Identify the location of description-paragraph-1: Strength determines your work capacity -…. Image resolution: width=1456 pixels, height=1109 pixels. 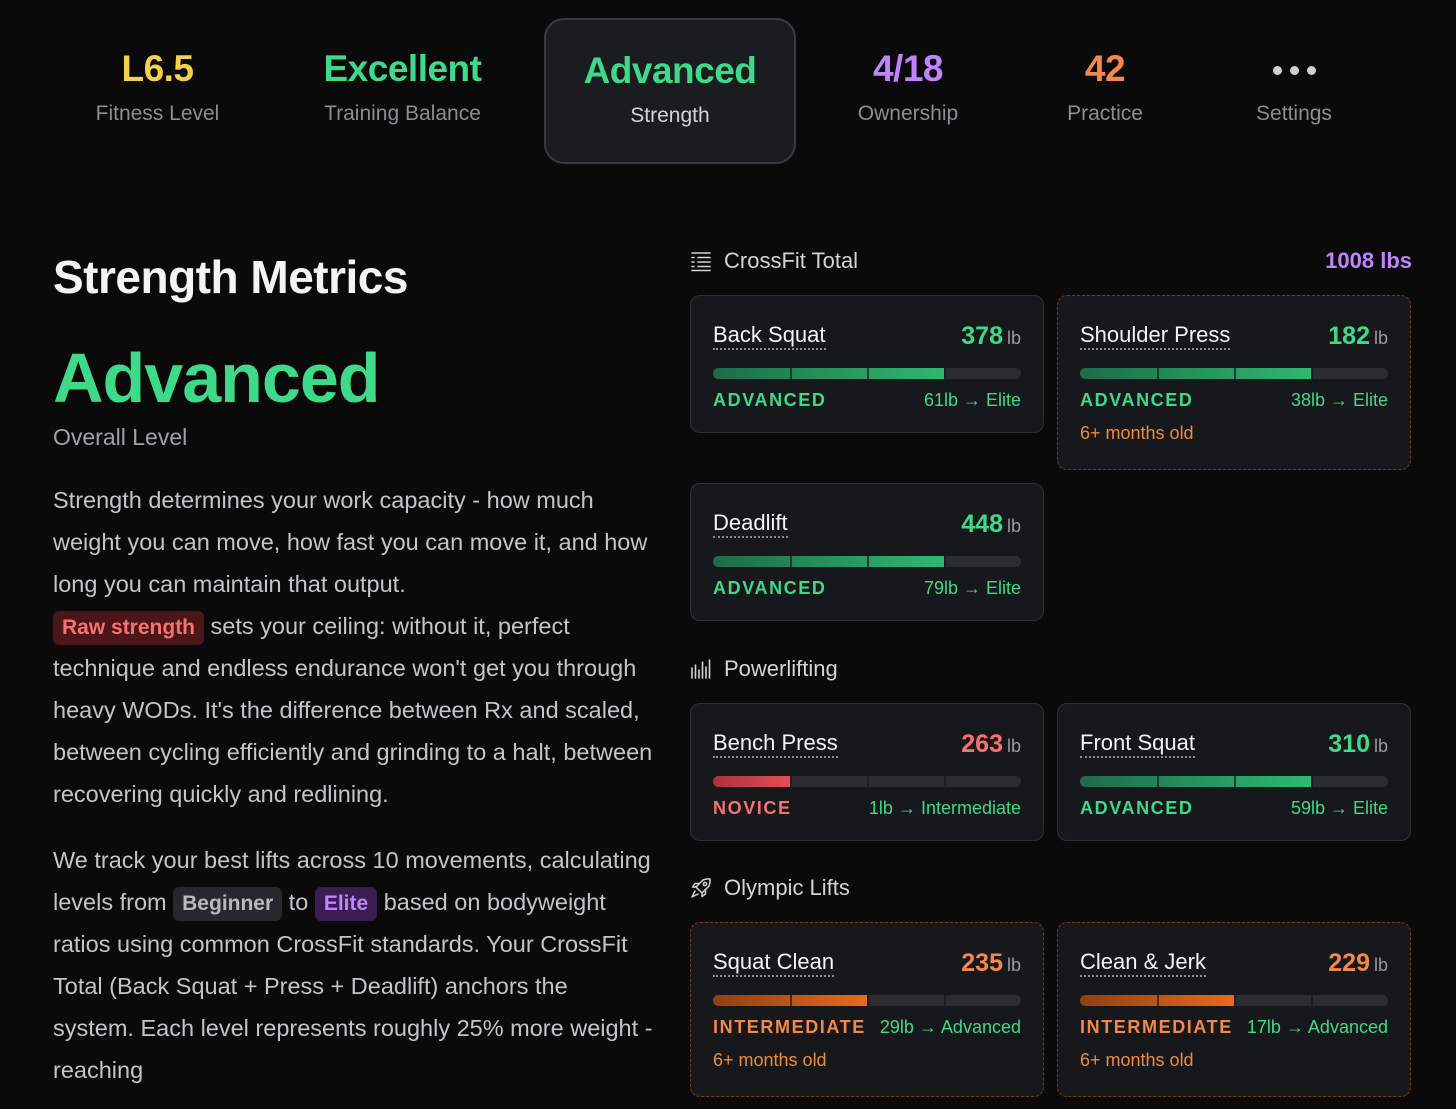
(353, 647).